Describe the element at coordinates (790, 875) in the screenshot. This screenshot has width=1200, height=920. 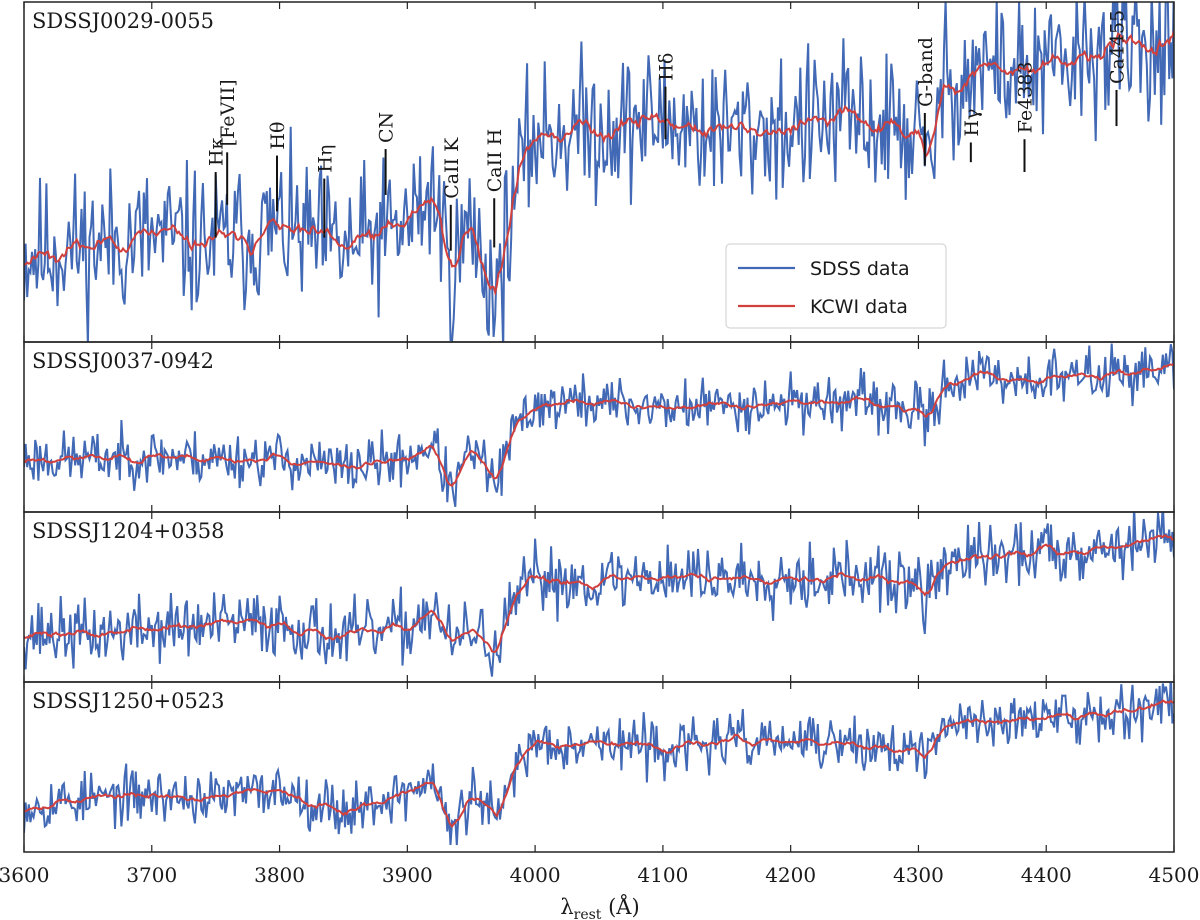
I see `x-tick-label: 4200` at that location.